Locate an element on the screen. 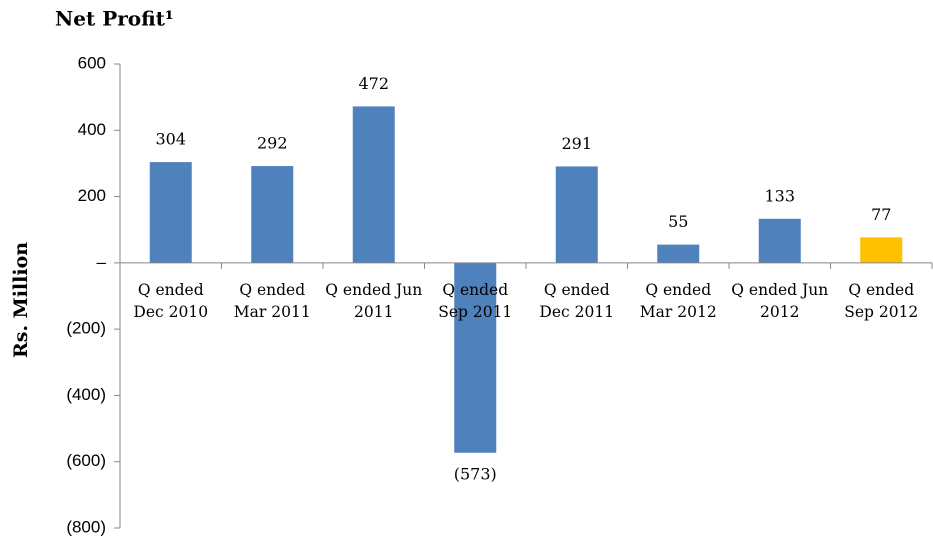 This screenshot has width=933, height=545. y-tick-label: (200) is located at coordinates (86, 328).